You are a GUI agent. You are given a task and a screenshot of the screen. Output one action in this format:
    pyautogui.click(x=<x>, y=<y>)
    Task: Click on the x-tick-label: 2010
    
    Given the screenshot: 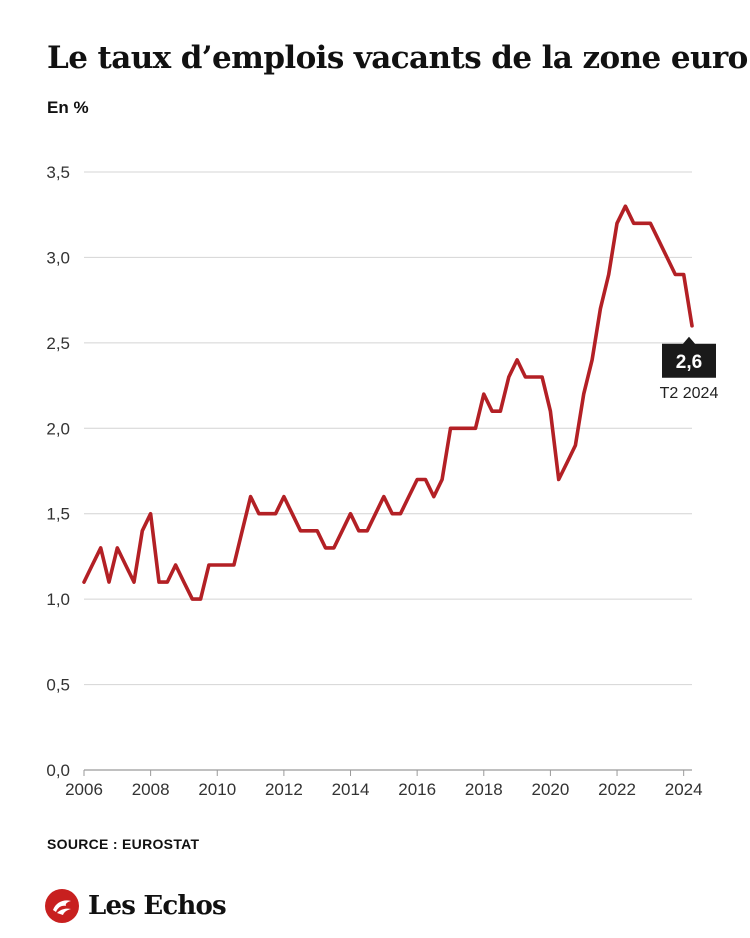 What is the action you would take?
    pyautogui.click(x=217, y=789)
    